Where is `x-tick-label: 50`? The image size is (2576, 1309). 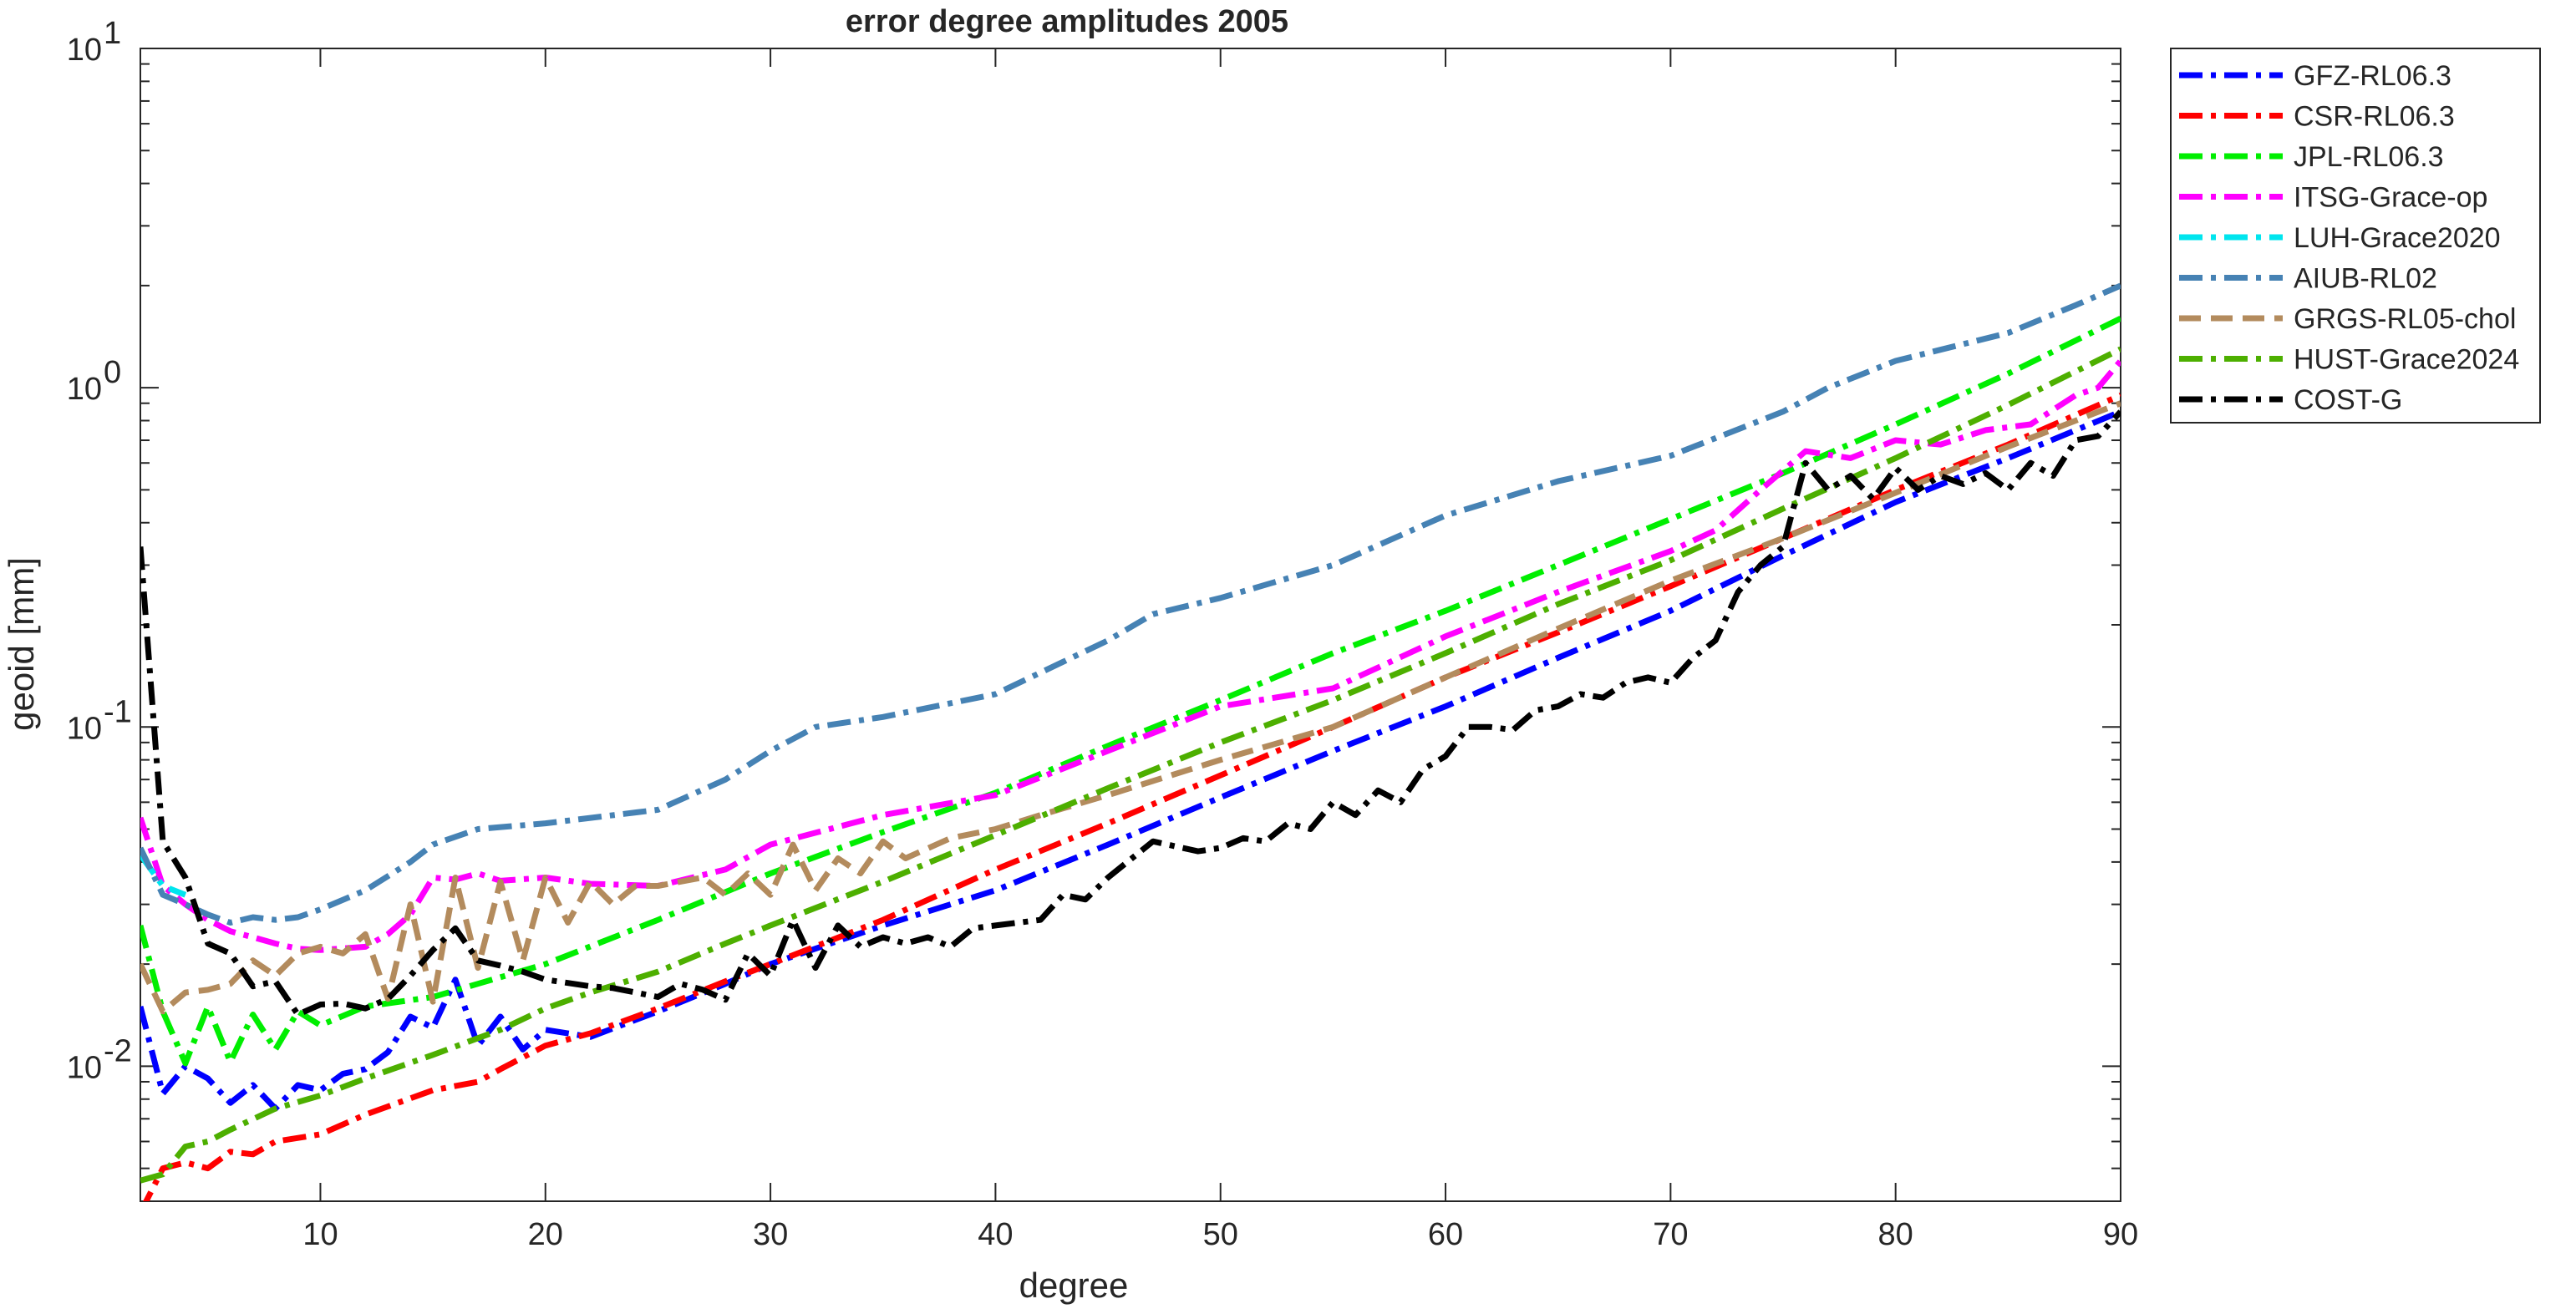 x-tick-label: 50 is located at coordinates (1220, 1234).